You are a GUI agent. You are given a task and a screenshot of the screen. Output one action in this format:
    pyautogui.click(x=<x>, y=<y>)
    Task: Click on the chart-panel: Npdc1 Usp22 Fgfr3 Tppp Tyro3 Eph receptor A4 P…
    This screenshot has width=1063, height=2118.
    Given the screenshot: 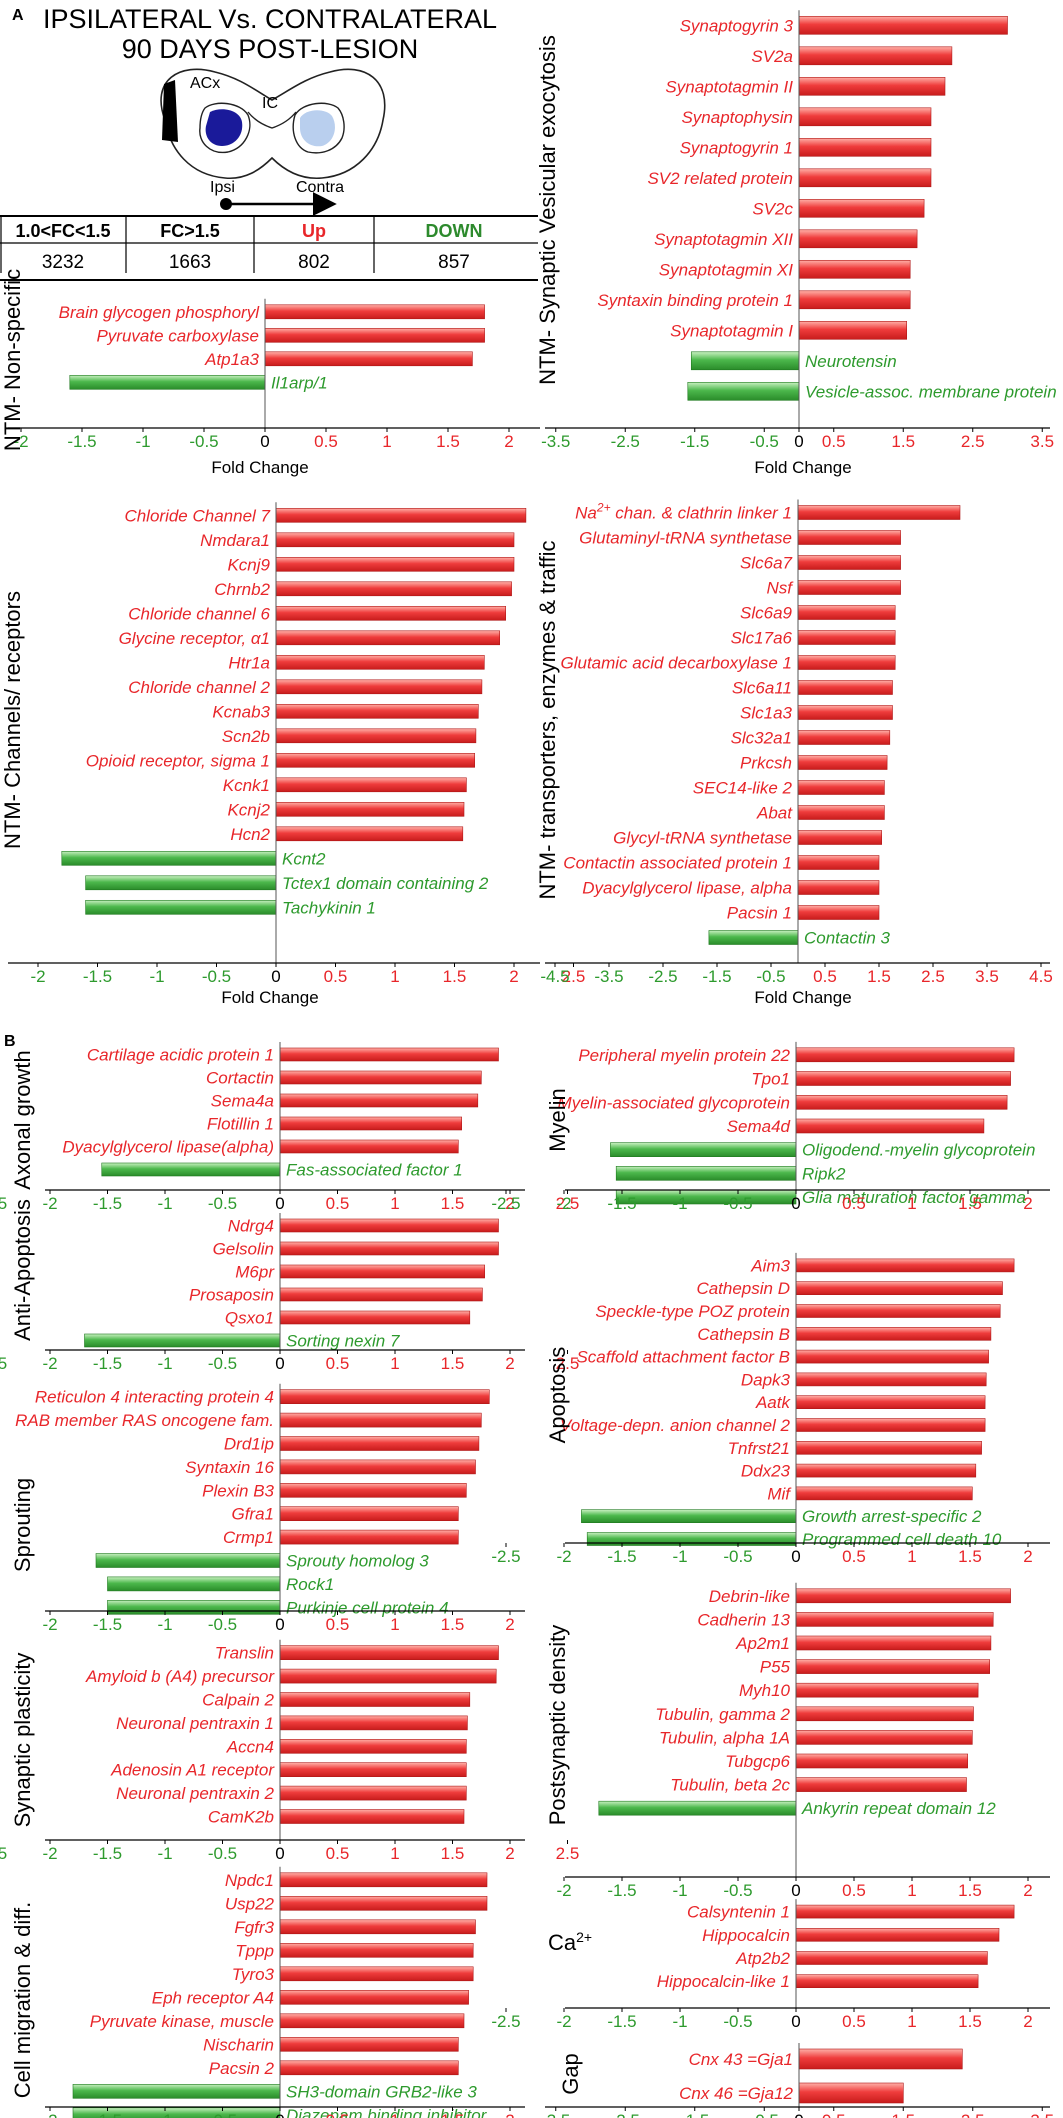 What is the action you would take?
    pyautogui.click(x=267, y=1992)
    